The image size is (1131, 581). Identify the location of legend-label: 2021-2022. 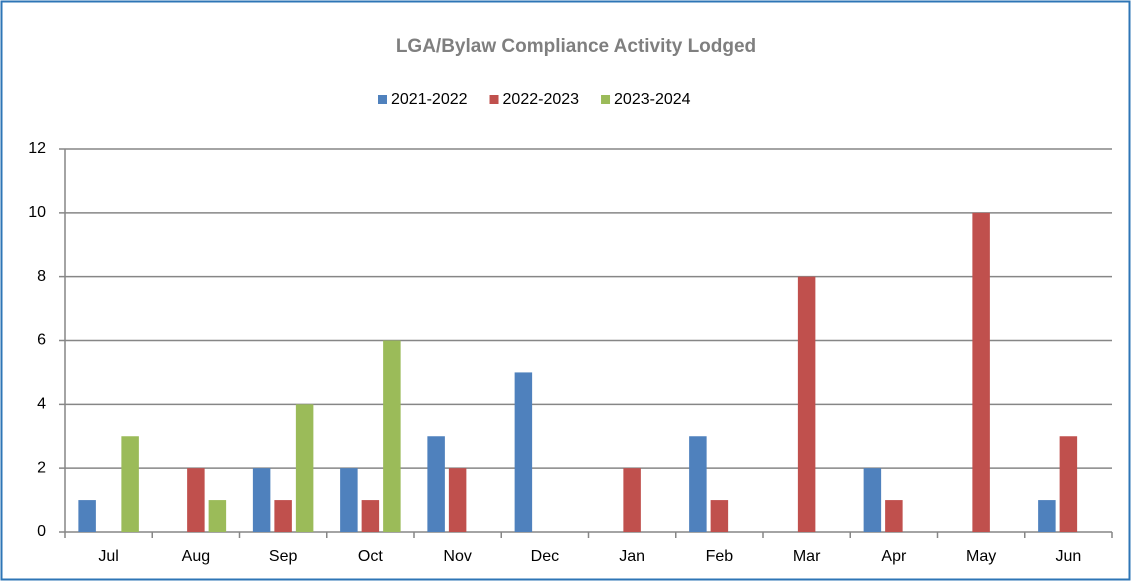
(429, 99).